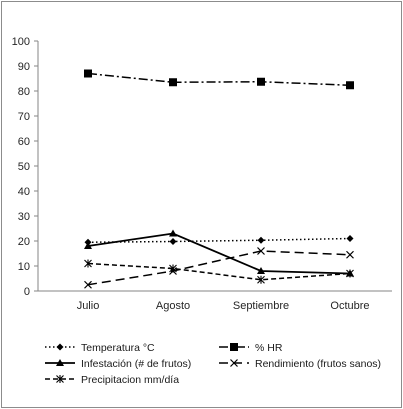 Image resolution: width=403 pixels, height=409 pixels. I want to click on y-tick-label: 50, so click(24, 167).